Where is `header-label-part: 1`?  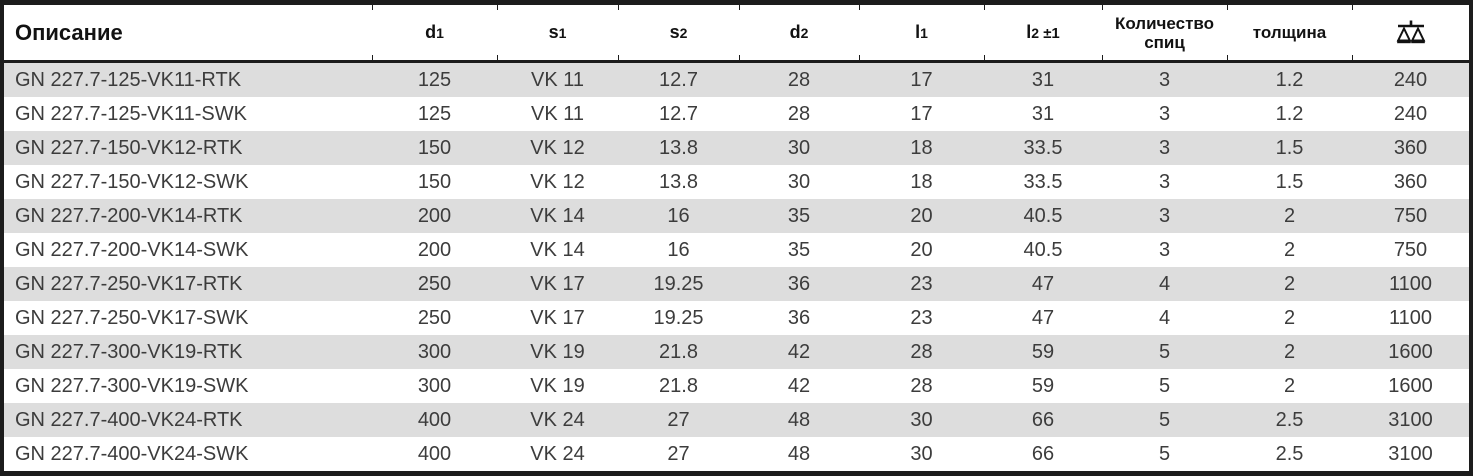 header-label-part: 1 is located at coordinates (924, 33).